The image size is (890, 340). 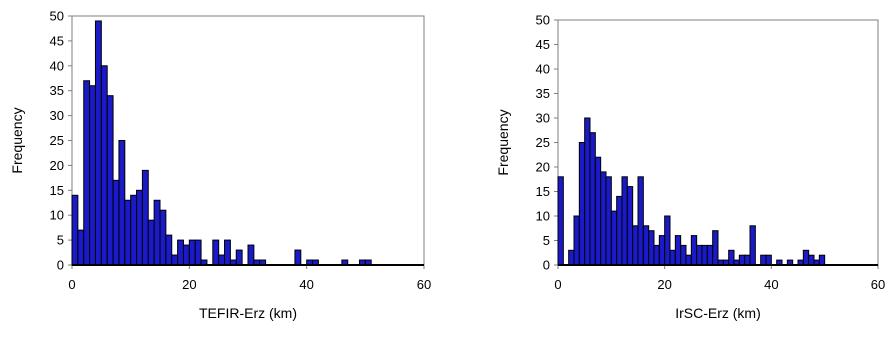 I want to click on y-tick-label: 15, so click(x=57, y=190).